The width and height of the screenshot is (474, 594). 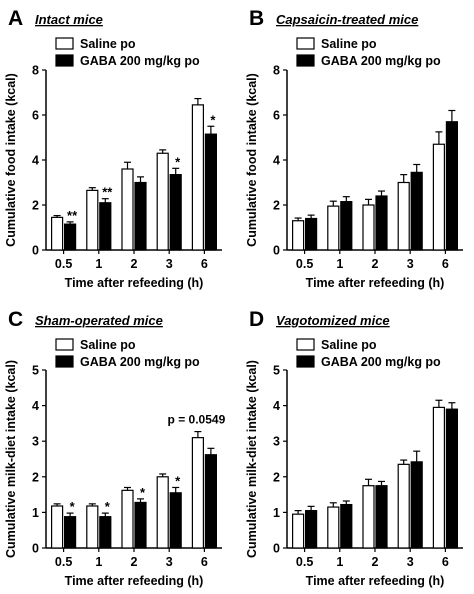 I want to click on p-value-annotation: p = 0.0549, so click(x=197, y=420).